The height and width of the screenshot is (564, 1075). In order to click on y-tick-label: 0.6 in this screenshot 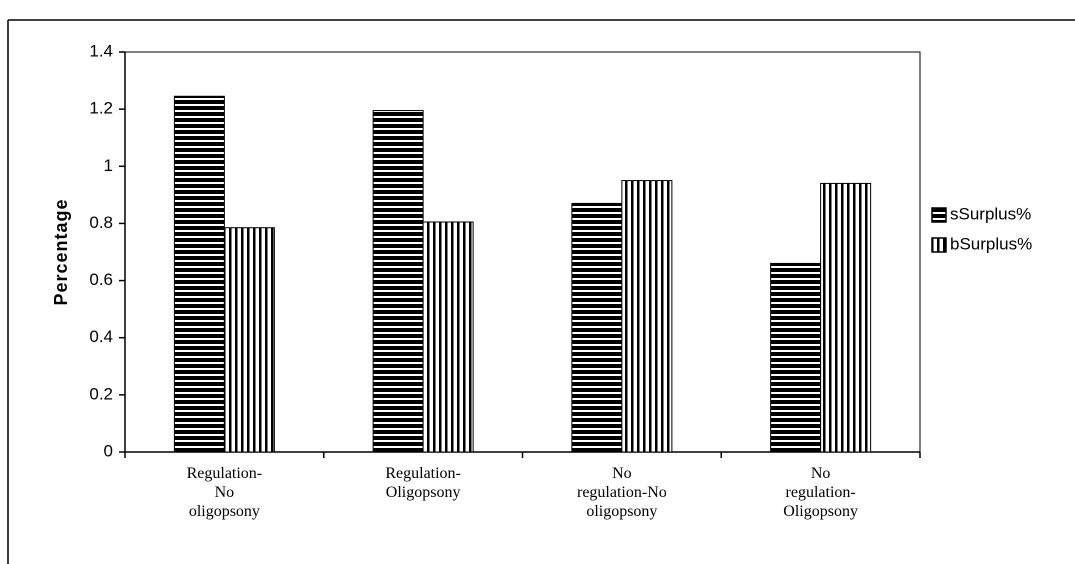, I will do `click(101, 279)`.